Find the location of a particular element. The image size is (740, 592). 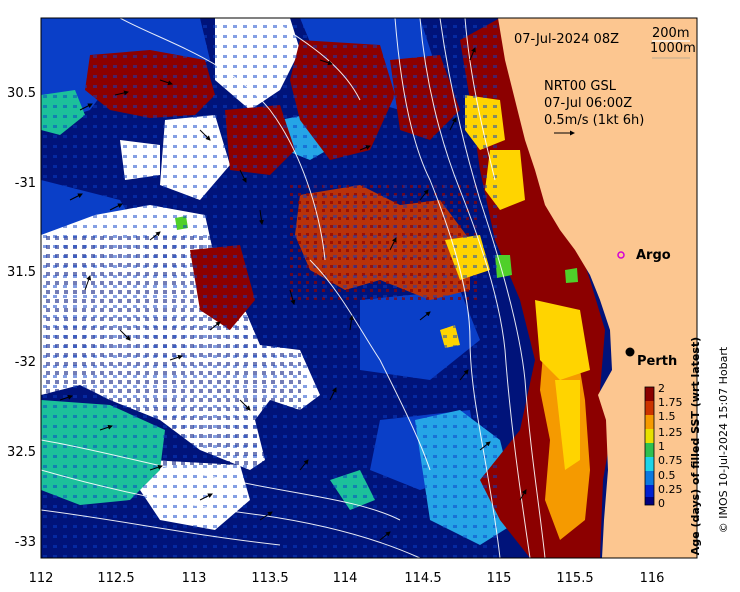

perth-marker is located at coordinates (630, 352).